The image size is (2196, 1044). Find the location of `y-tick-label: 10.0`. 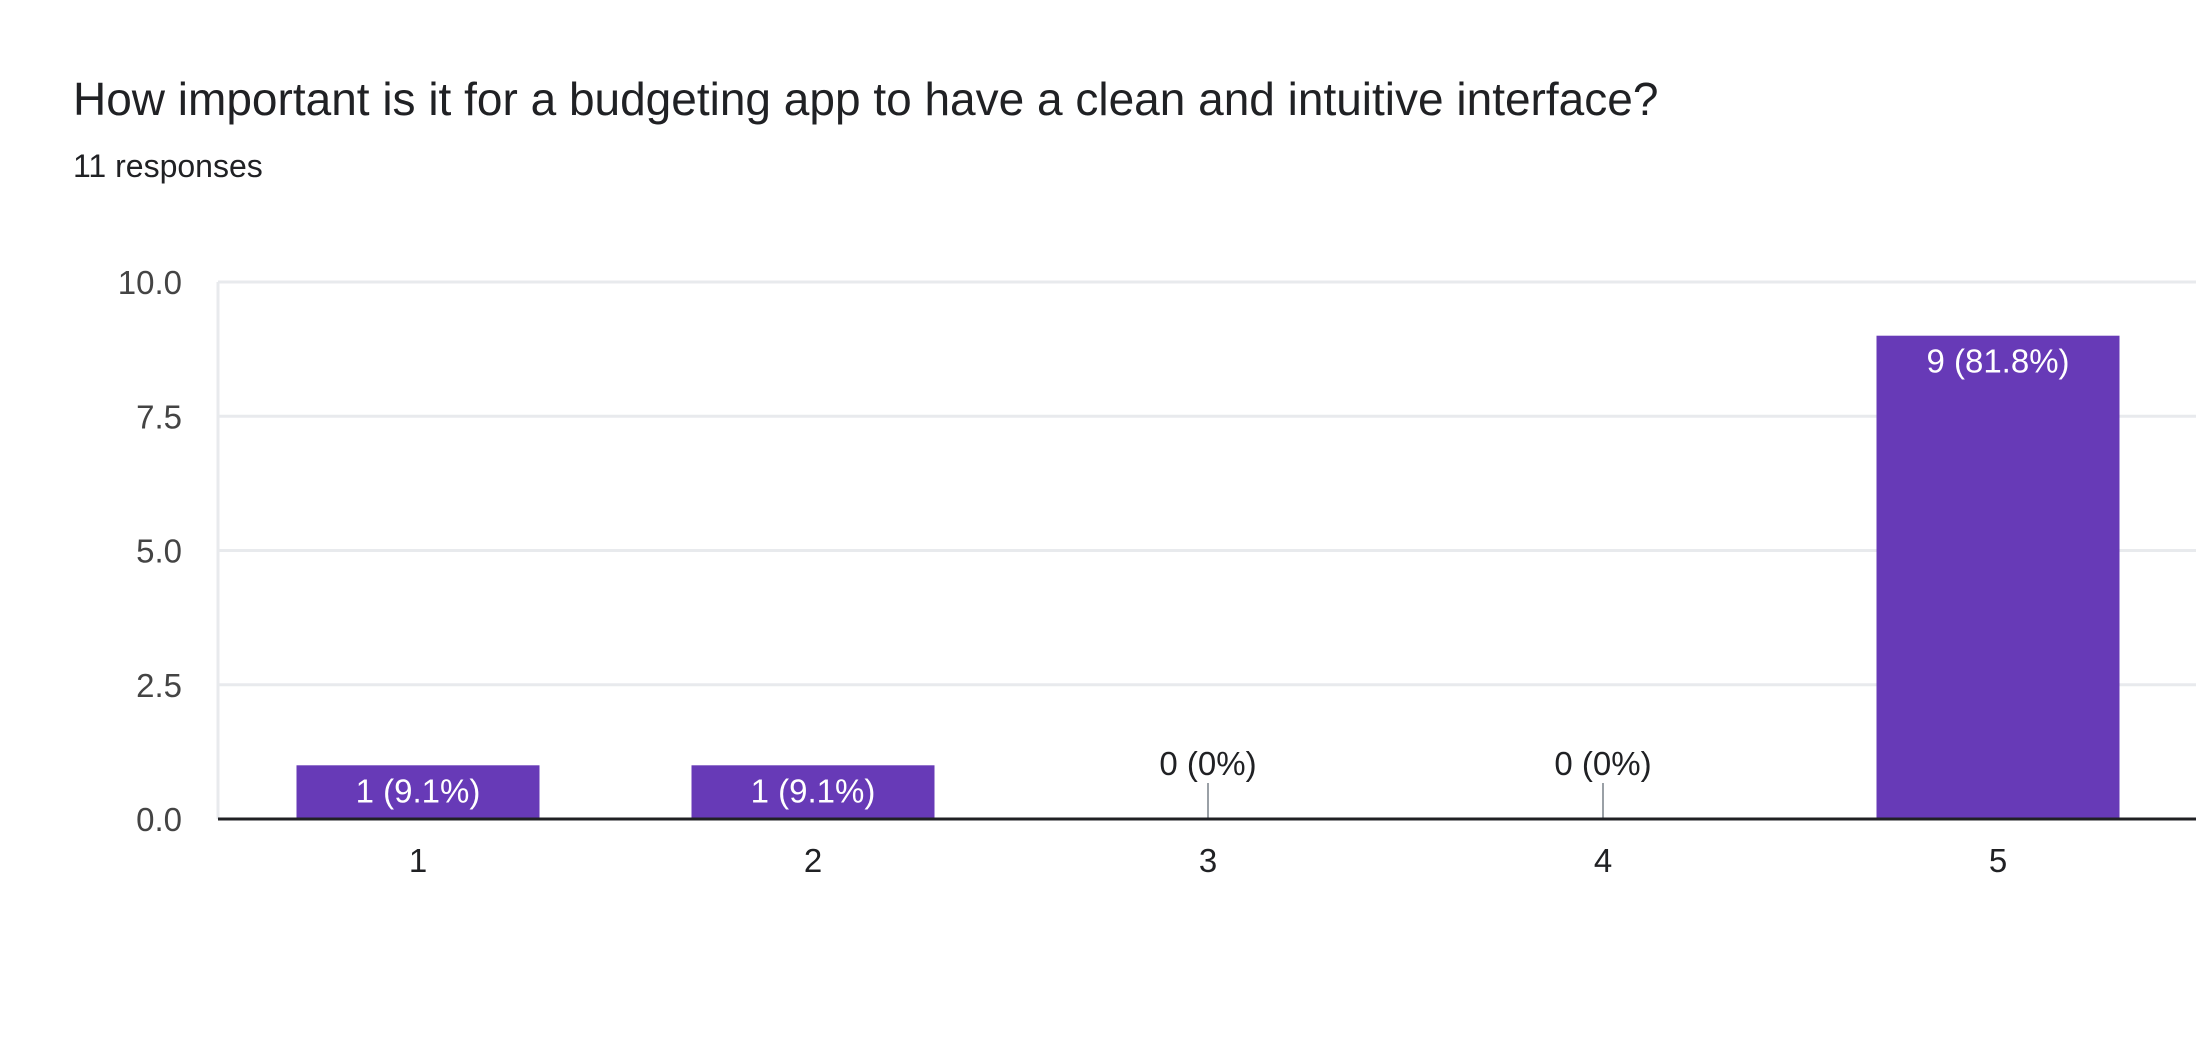

y-tick-label: 10.0 is located at coordinates (150, 282).